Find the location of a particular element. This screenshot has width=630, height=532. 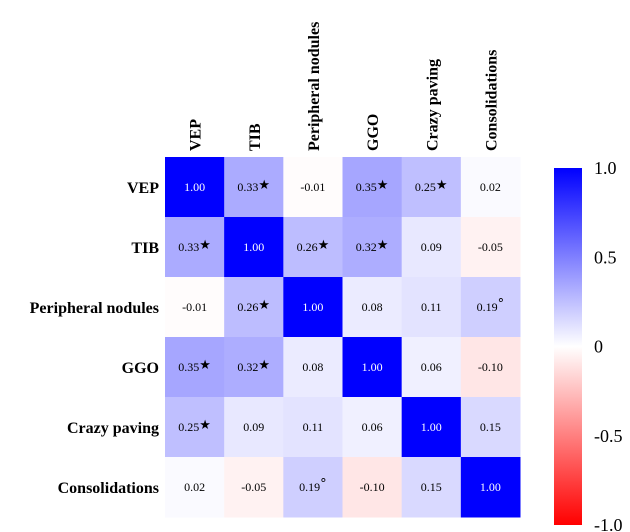

column-label: Crazy paving is located at coordinates (432, 105).